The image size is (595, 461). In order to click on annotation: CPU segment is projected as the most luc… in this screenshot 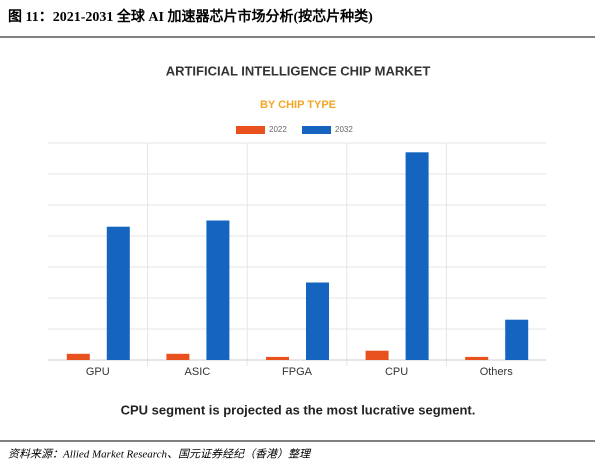, I will do `click(298, 409)`.